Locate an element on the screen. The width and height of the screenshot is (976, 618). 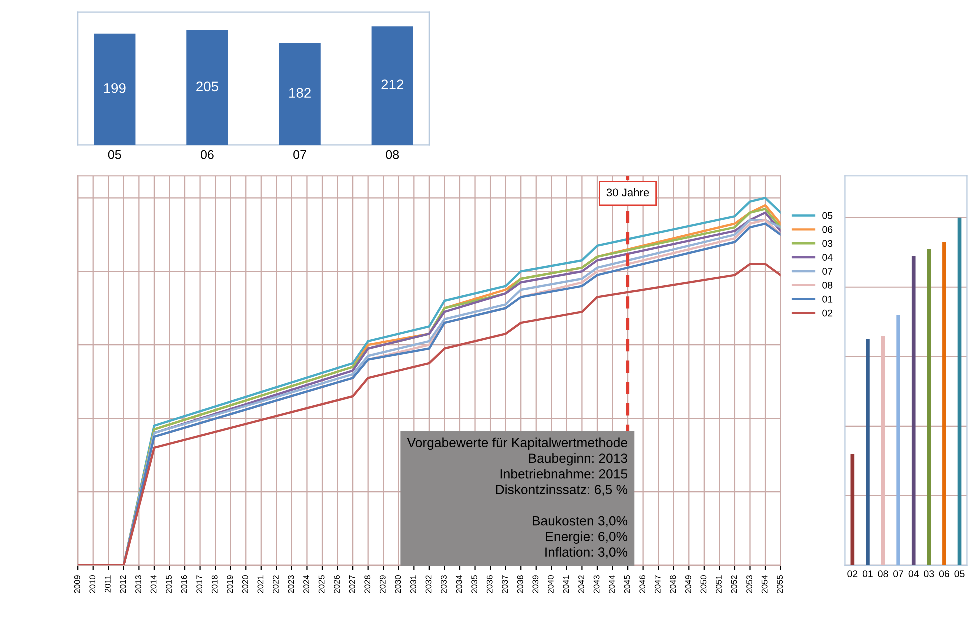
x-tick-label: 2033 is located at coordinates (444, 585).